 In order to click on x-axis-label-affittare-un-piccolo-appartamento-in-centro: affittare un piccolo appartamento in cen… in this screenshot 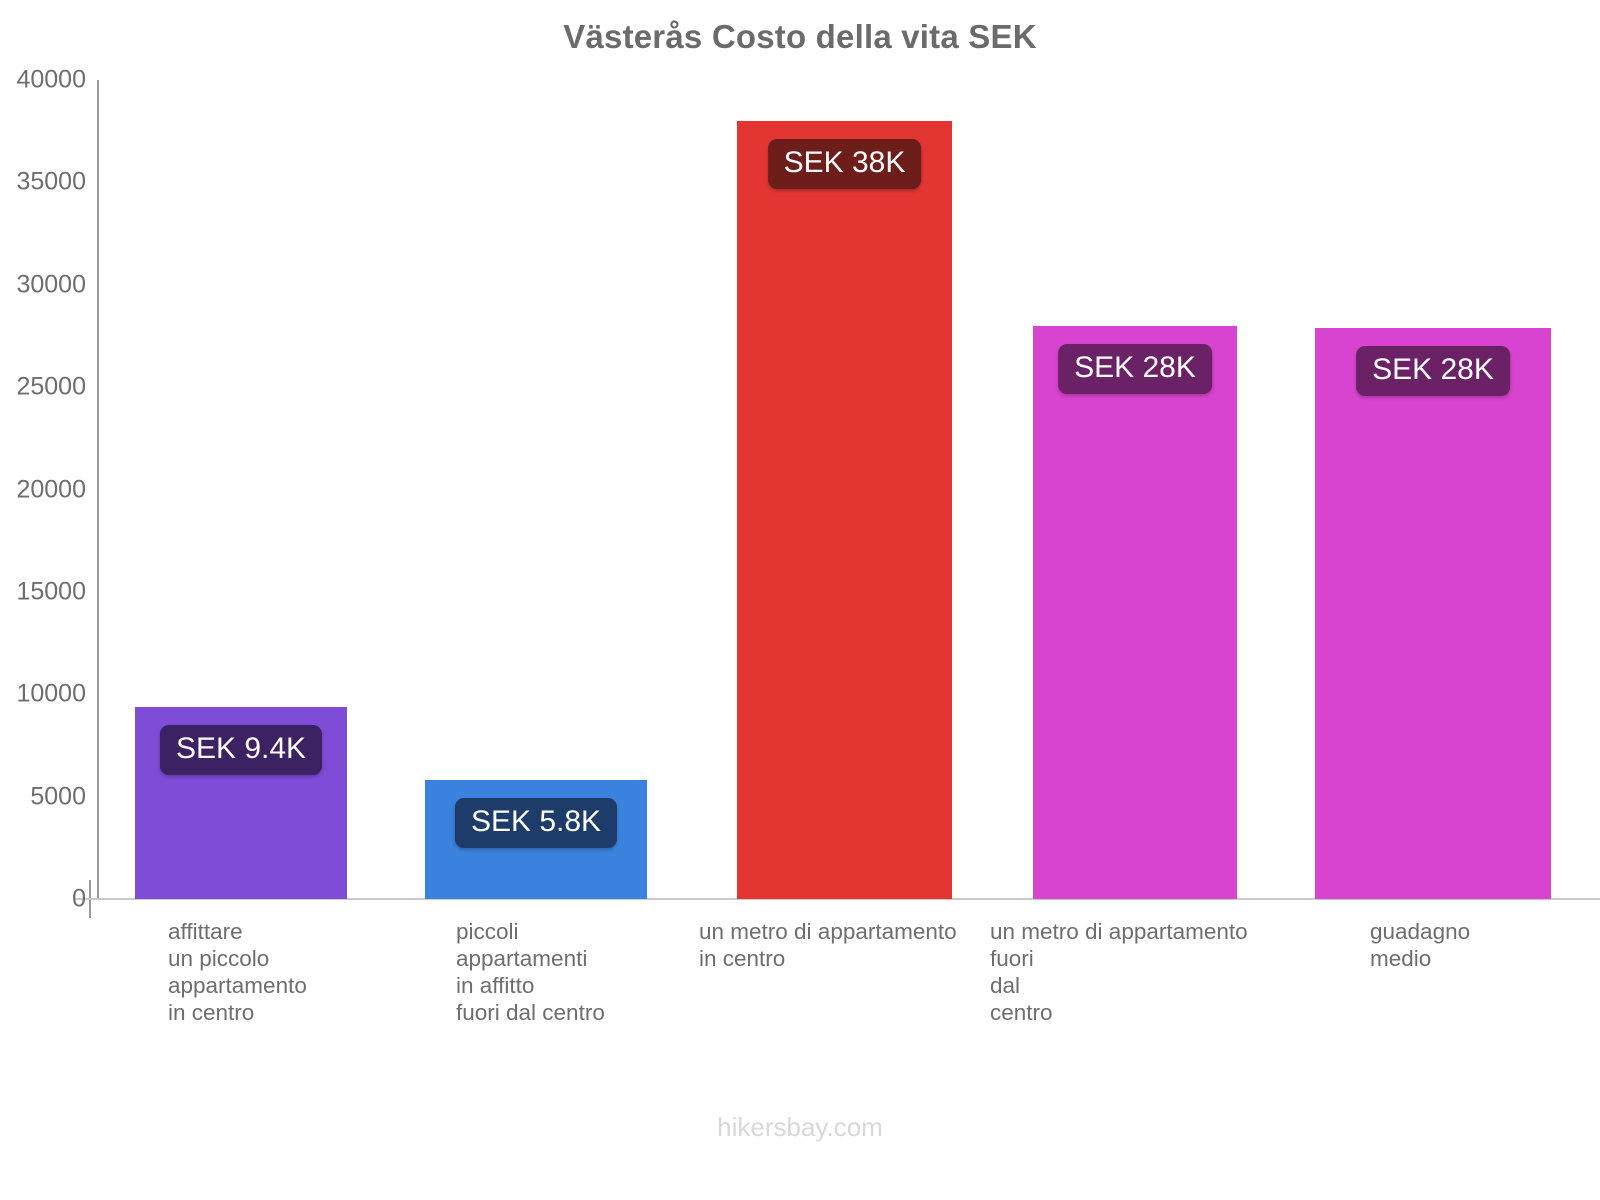, I will do `click(237, 972)`.